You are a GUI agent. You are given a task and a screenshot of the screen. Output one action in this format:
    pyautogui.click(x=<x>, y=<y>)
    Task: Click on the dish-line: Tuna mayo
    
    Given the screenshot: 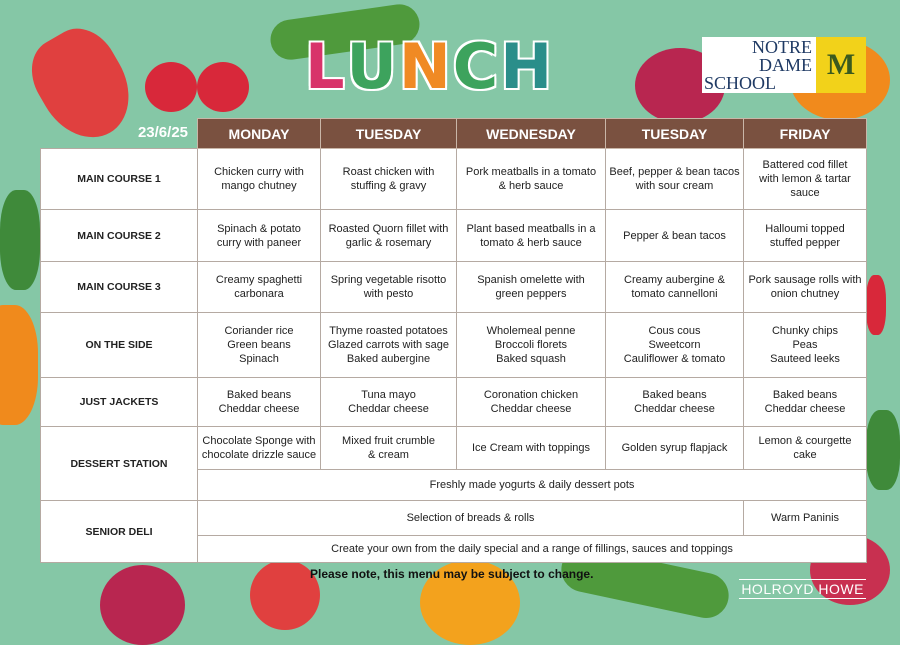 What is the action you would take?
    pyautogui.click(x=388, y=395)
    